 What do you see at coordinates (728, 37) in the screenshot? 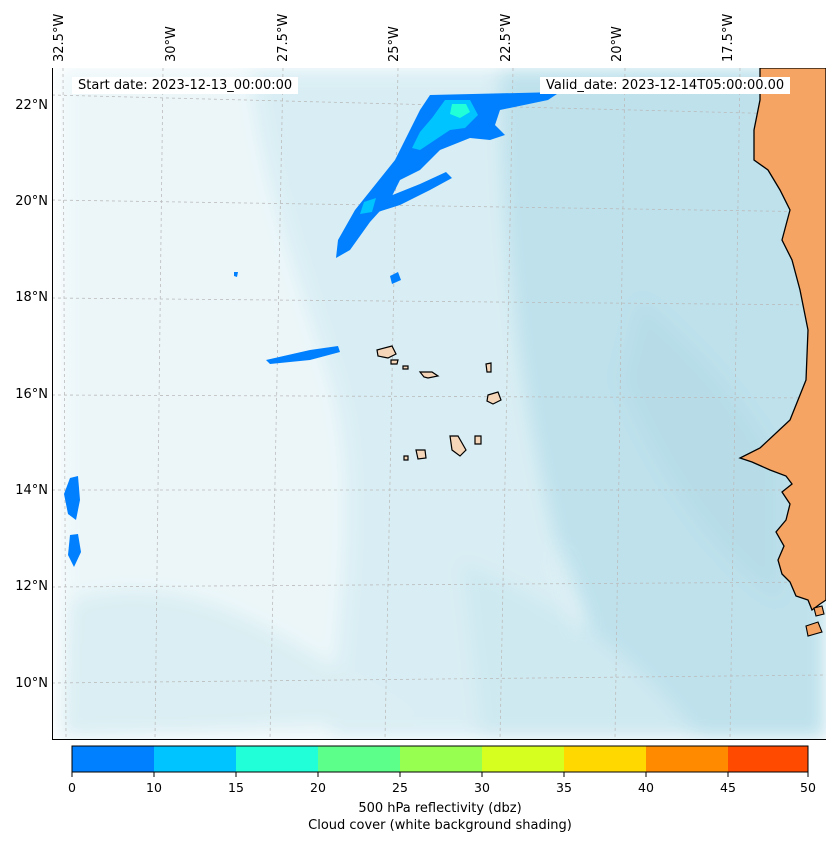
I see `lon-label-17-5w: 17.5°W` at bounding box center [728, 37].